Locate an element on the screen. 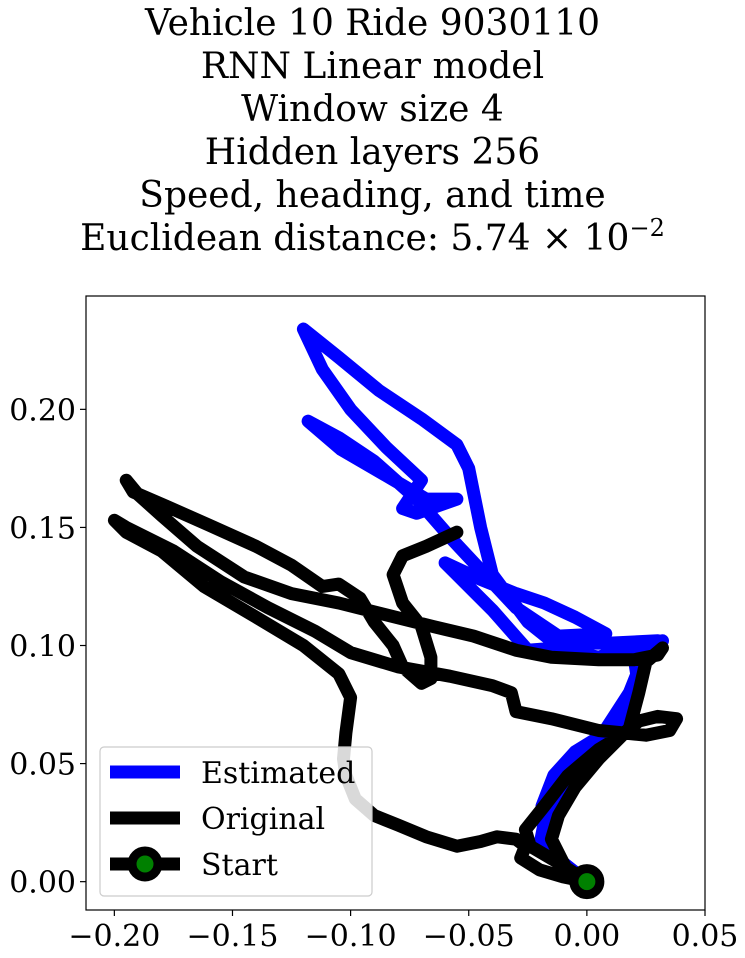 The image size is (745, 958). y-tick-label: 0.20 is located at coordinates (42, 410).